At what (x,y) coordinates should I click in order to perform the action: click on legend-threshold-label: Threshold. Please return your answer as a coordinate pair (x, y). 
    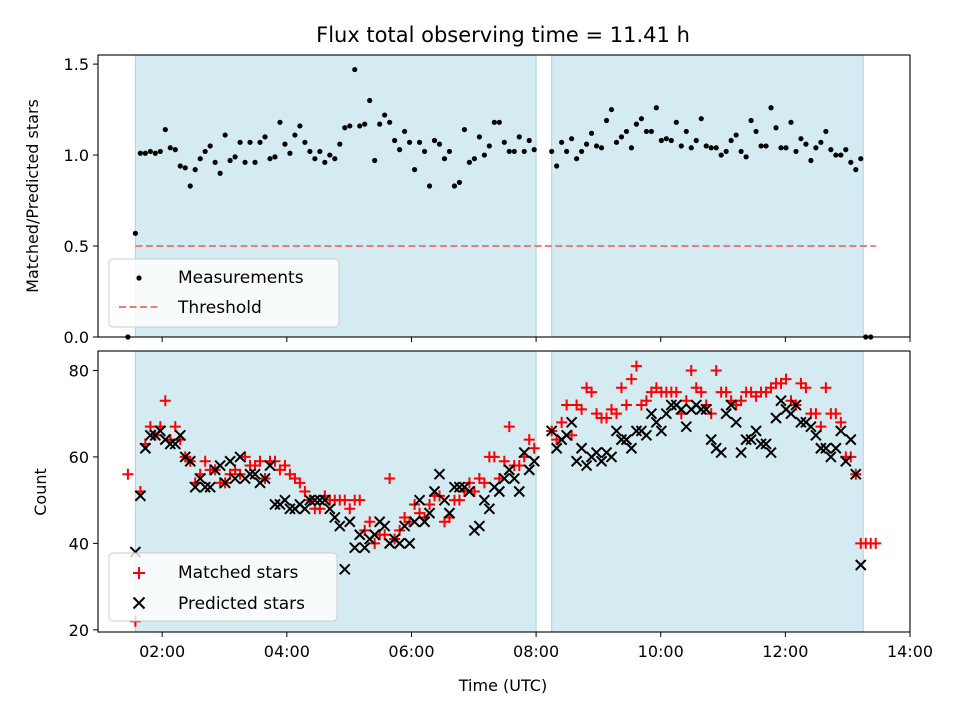
    Looking at the image, I should click on (219, 308).